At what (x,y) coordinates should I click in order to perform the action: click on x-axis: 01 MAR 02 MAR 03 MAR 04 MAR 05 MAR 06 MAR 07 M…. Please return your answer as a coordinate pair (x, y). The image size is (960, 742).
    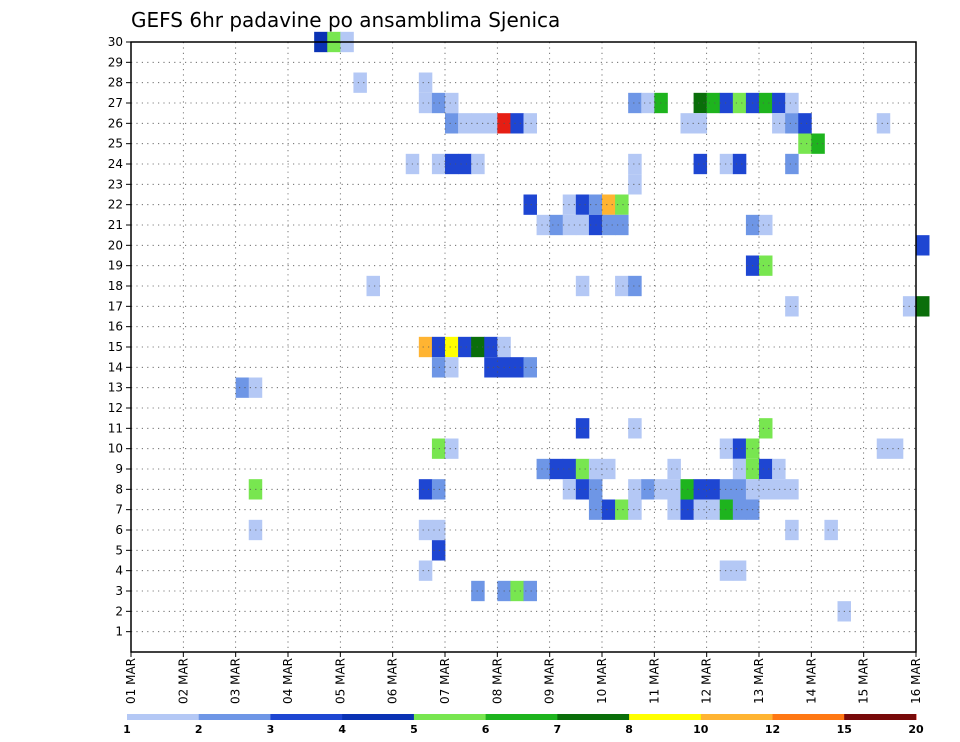
    Looking at the image, I should click on (523, 678).